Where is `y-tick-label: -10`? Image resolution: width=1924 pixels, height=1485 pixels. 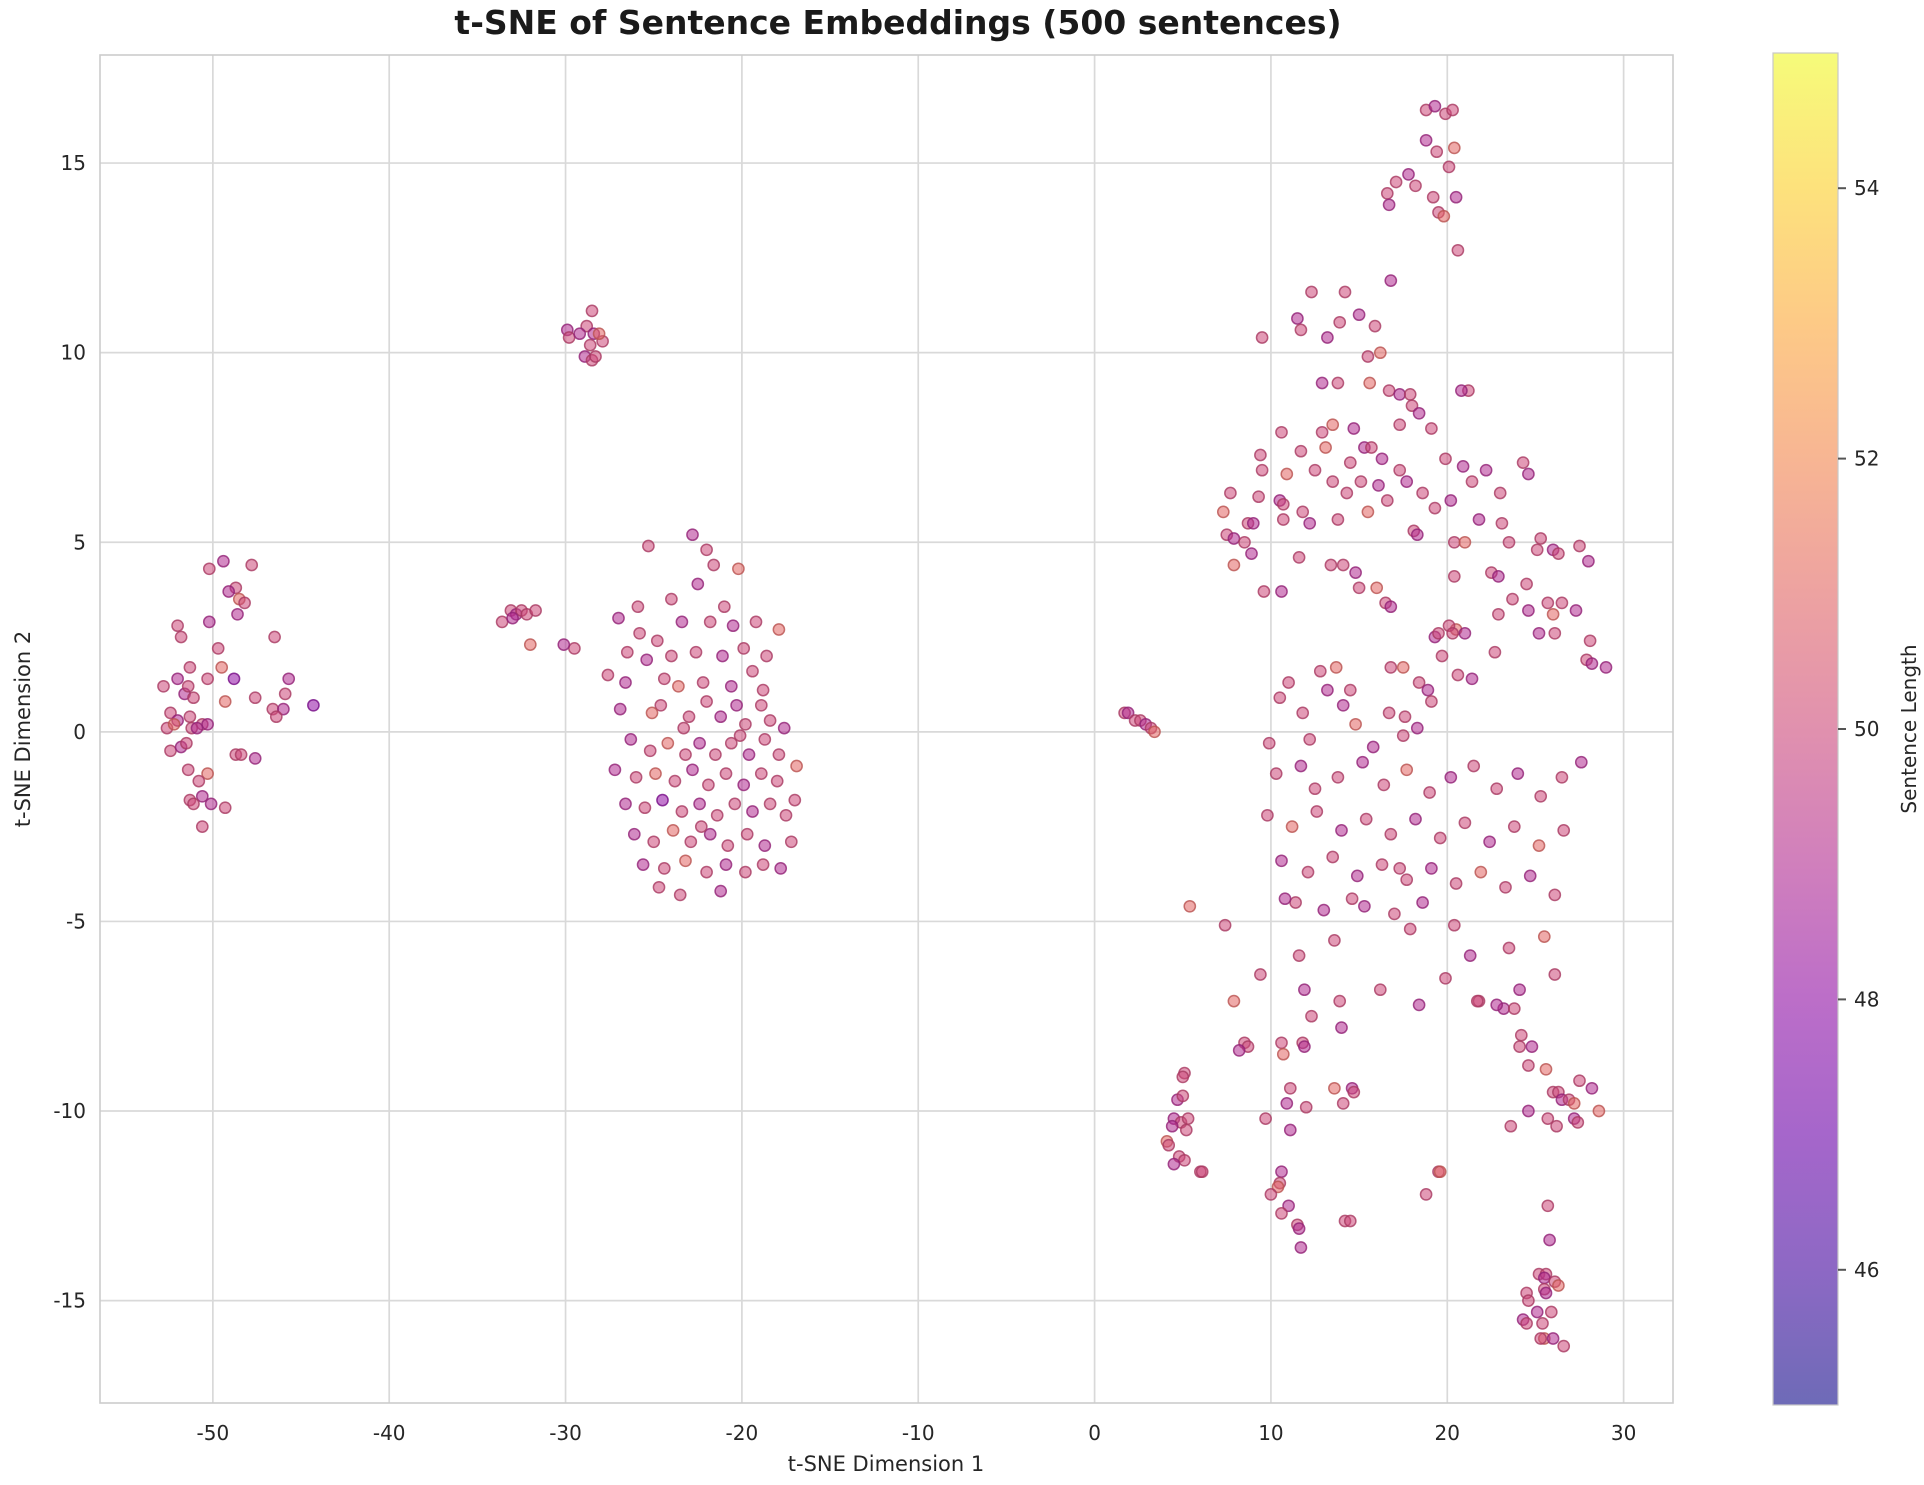
y-tick-label: -10 is located at coordinates (69, 1111).